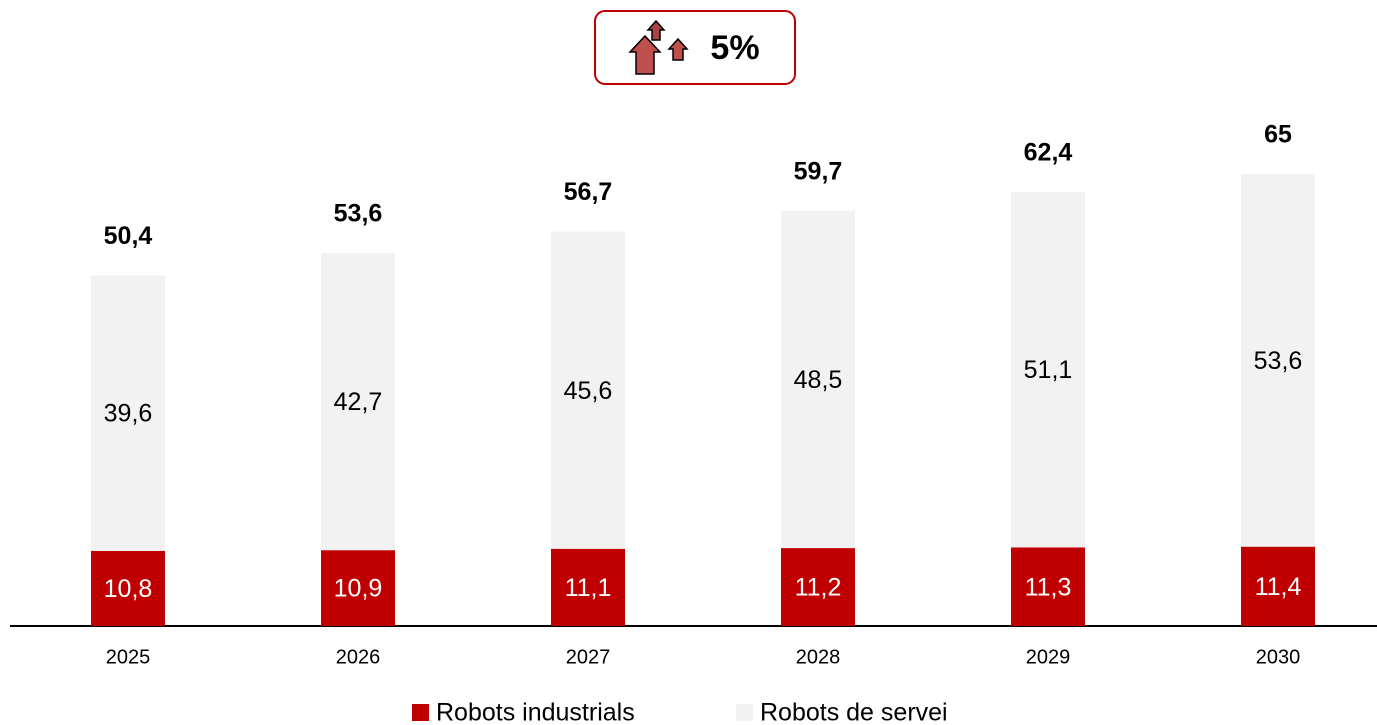 This screenshot has height=725, width=1377. Describe the element at coordinates (535, 712) in the screenshot. I see `legend-label: Robots industrials` at that location.